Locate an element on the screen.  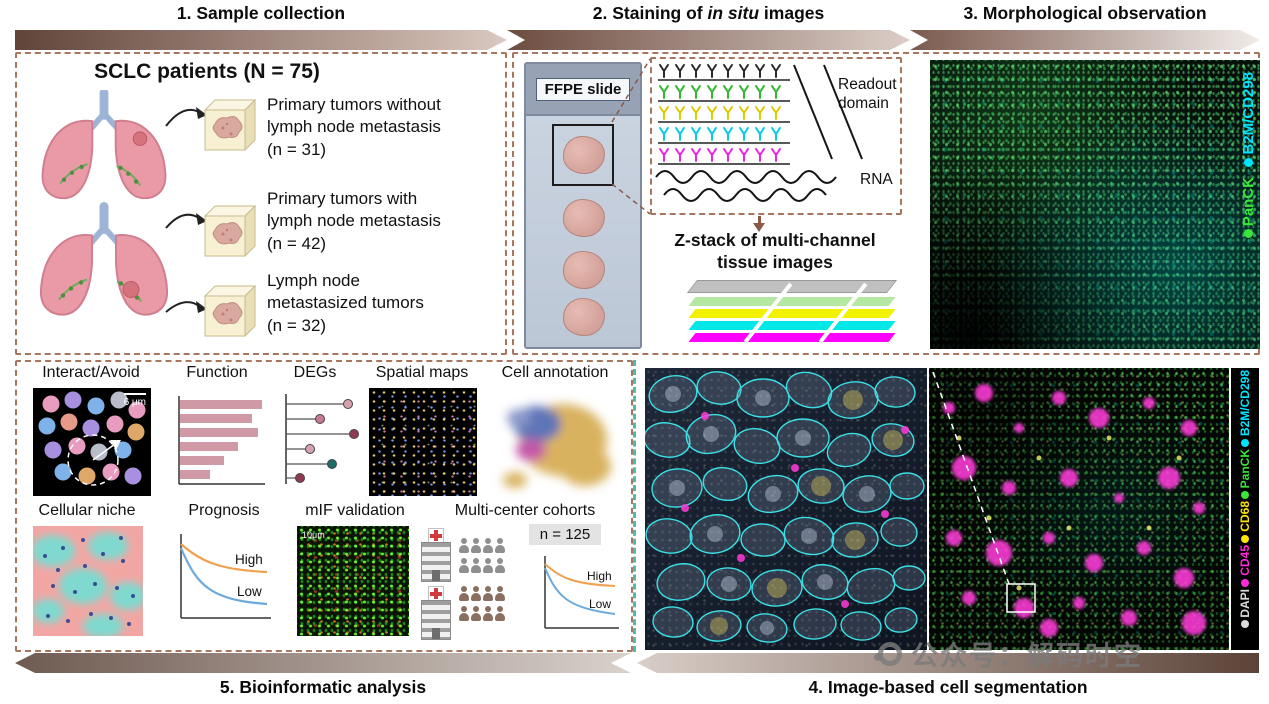
zstack-layer-cyan is located at coordinates (792, 325).